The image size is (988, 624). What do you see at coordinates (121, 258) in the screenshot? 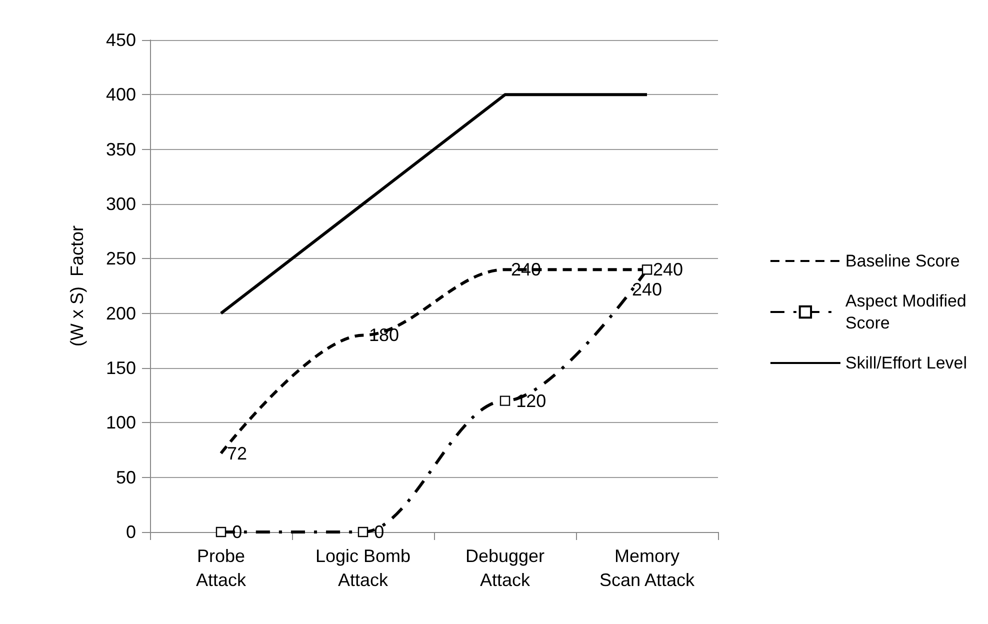
I see `y-tick-label: 250` at bounding box center [121, 258].